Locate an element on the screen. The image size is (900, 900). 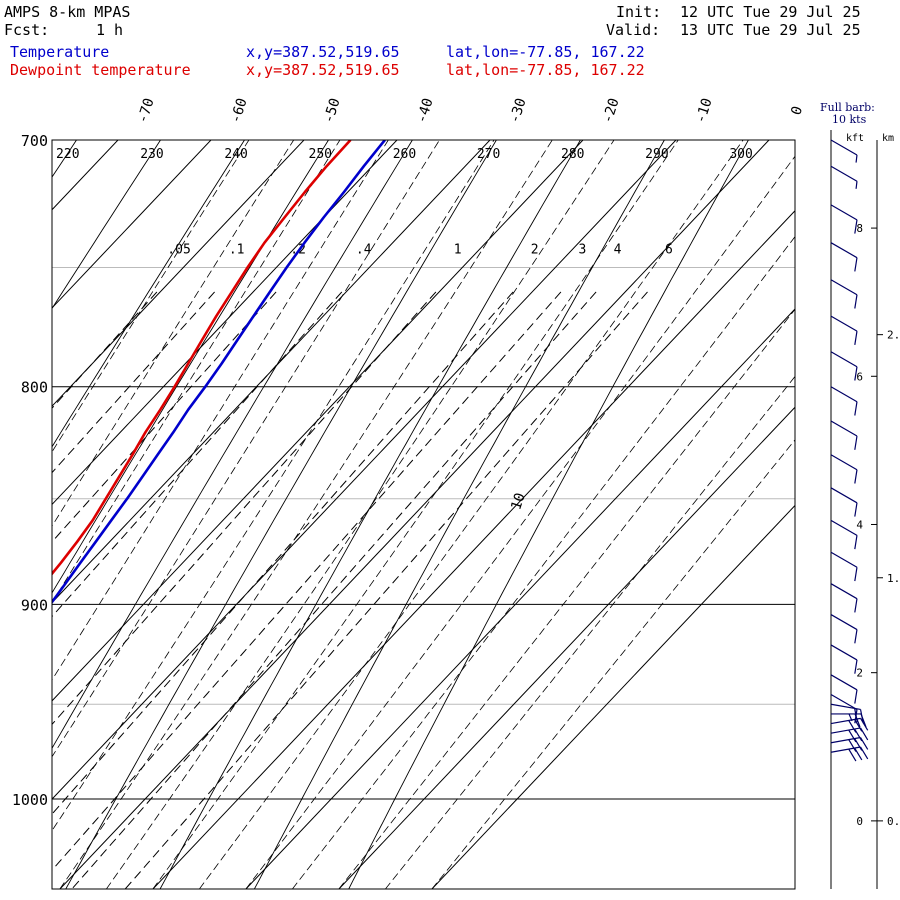
mixing-ratio-label: .4 is located at coordinates (364, 249).